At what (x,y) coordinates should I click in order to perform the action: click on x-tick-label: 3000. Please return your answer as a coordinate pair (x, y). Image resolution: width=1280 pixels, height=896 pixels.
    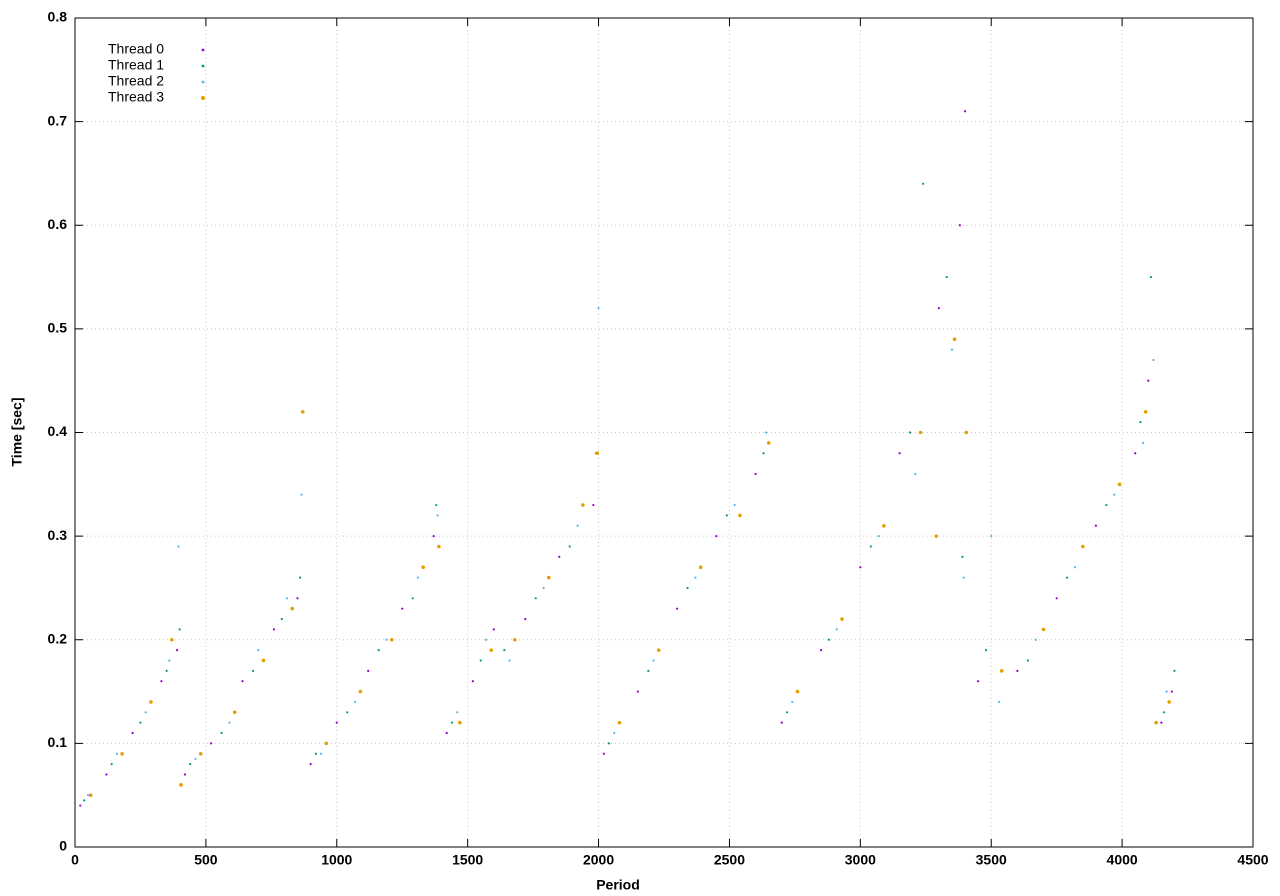
    Looking at the image, I should click on (860, 860).